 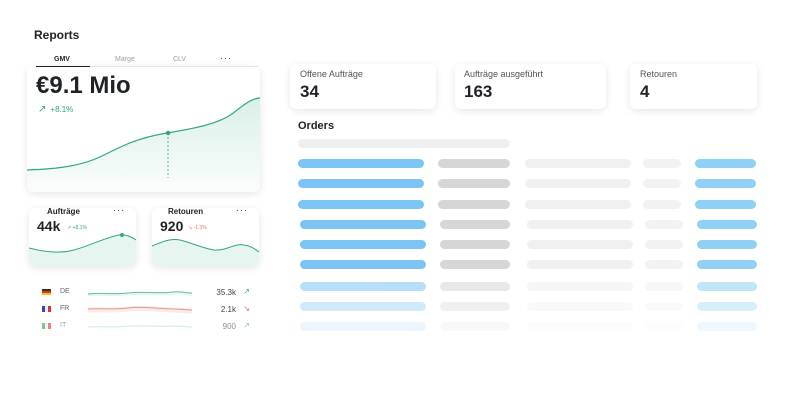 What do you see at coordinates (46, 292) in the screenshot?
I see `germany-flag-icon` at bounding box center [46, 292].